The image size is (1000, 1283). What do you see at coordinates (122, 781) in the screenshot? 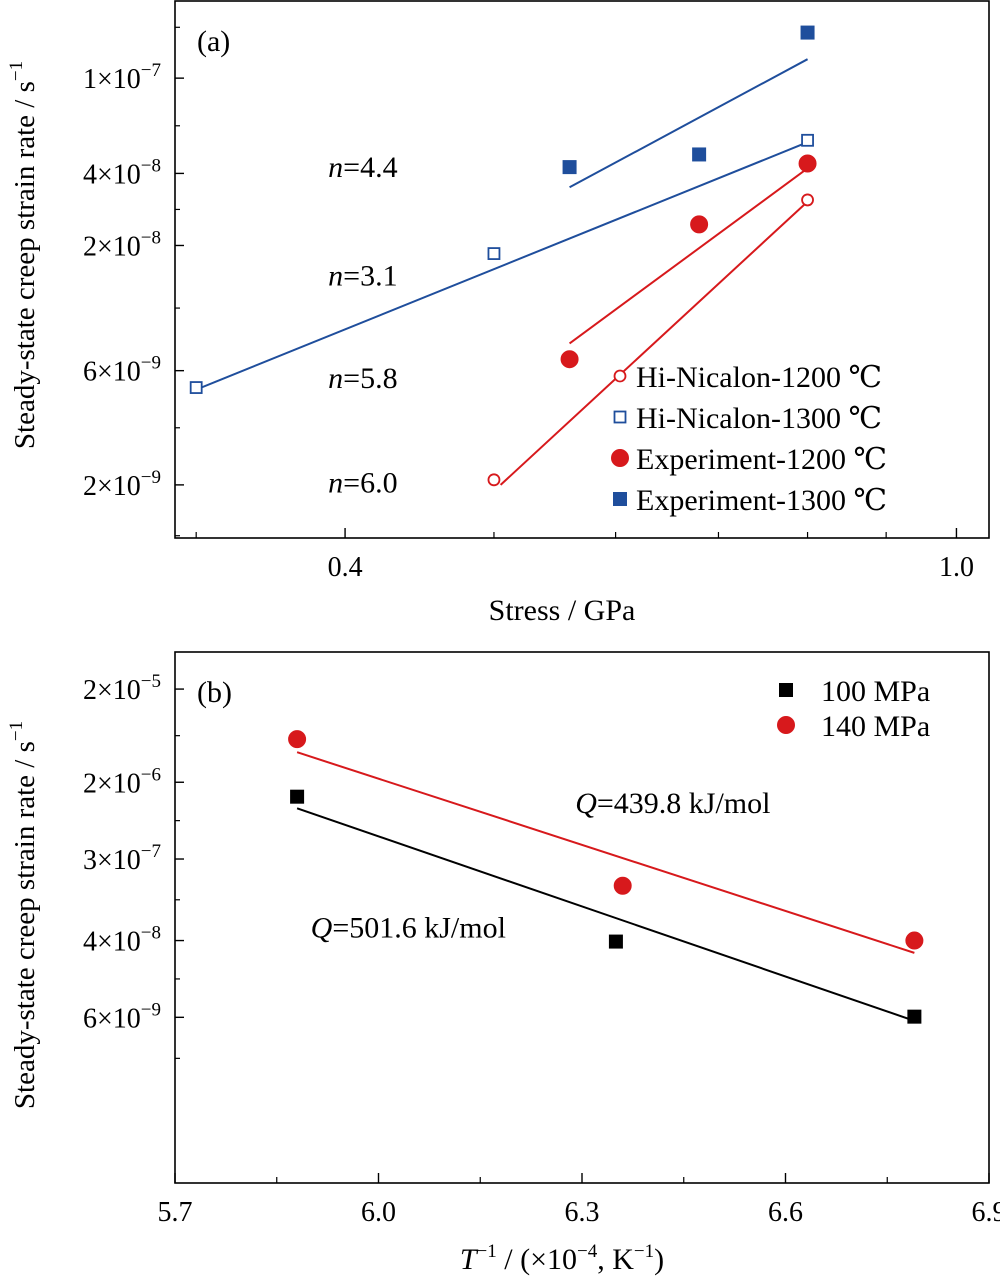
I see `y-tick-label: 2×10⁻⁶` at bounding box center [122, 781].